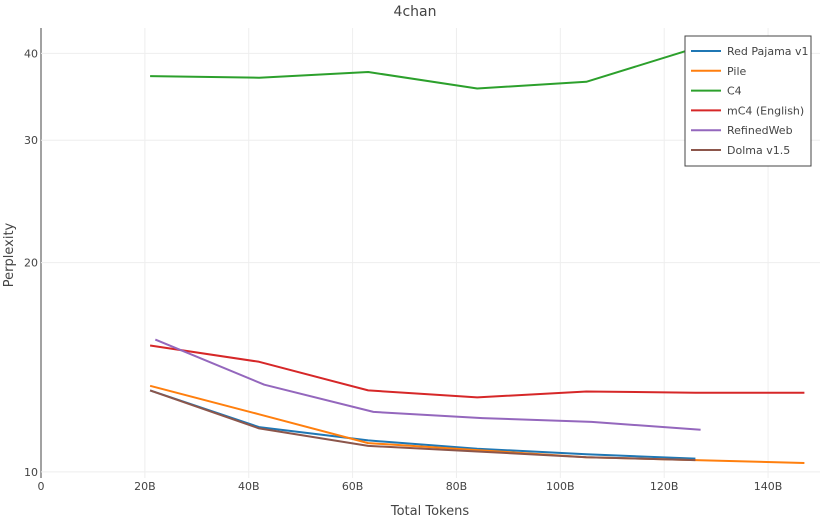 The height and width of the screenshot is (524, 830). What do you see at coordinates (31, 140) in the screenshot?
I see `y-tick-label: 30` at bounding box center [31, 140].